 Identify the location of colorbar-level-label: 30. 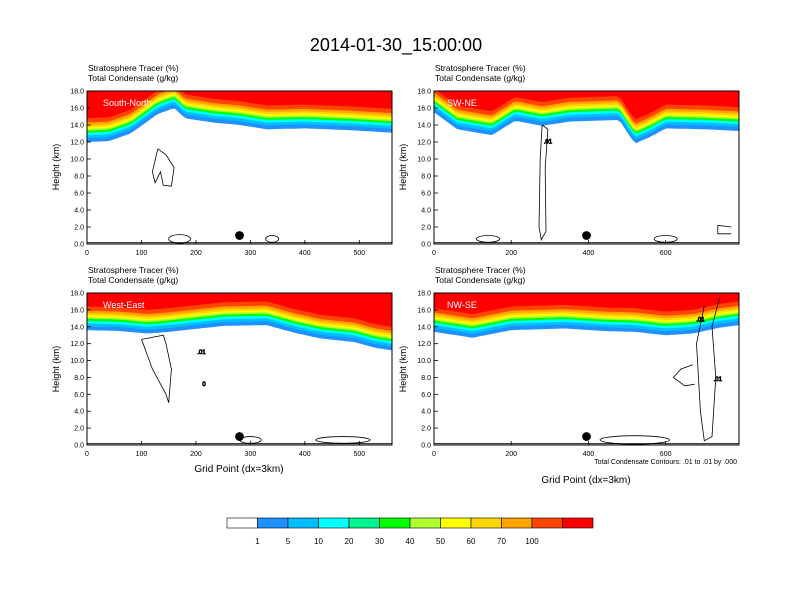
(379, 541).